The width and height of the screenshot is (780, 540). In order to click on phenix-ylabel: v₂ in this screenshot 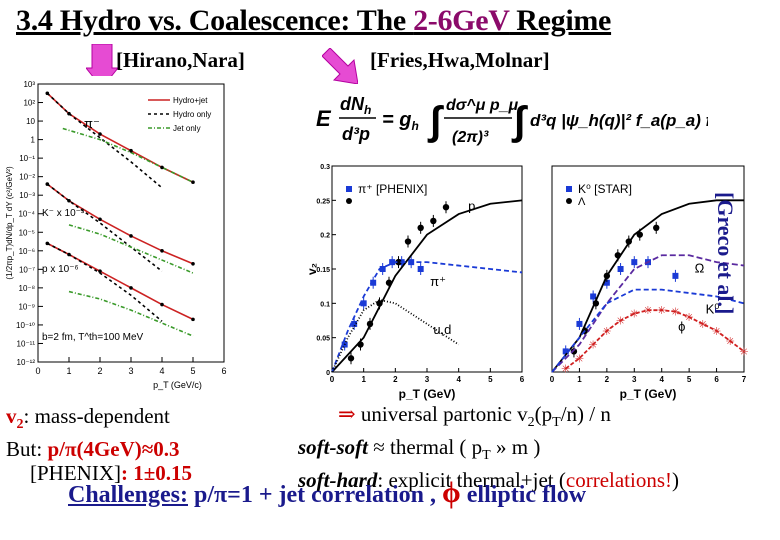, I will do `click(312, 269)`.